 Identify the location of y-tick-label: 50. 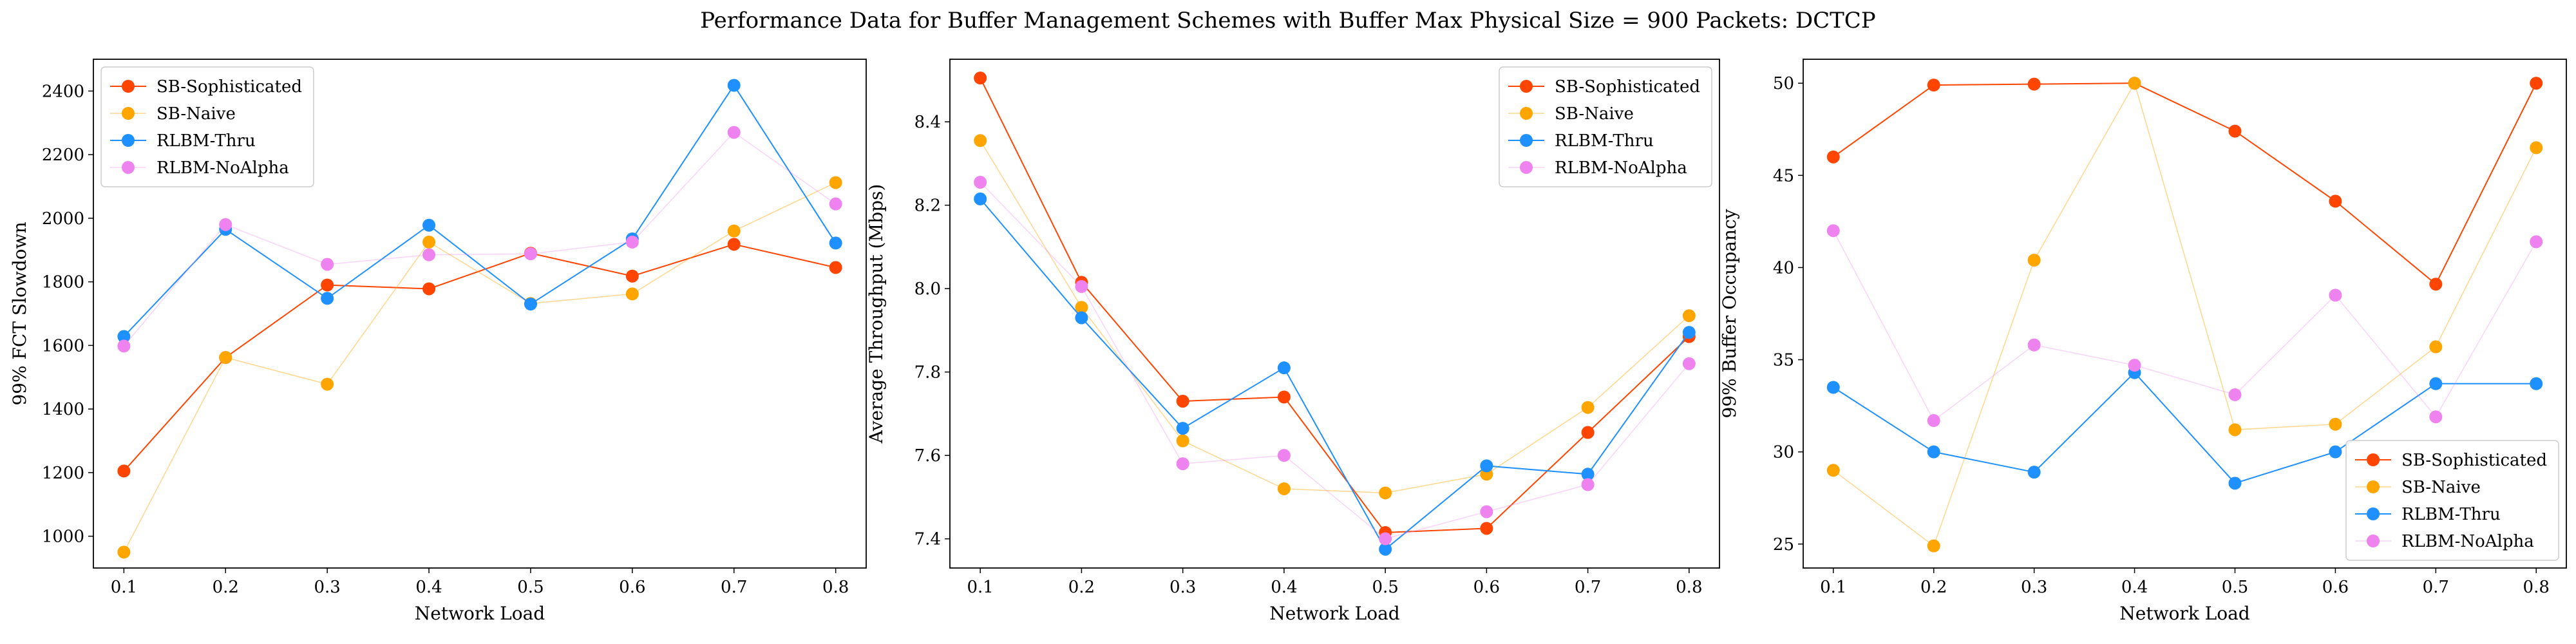
(1783, 83).